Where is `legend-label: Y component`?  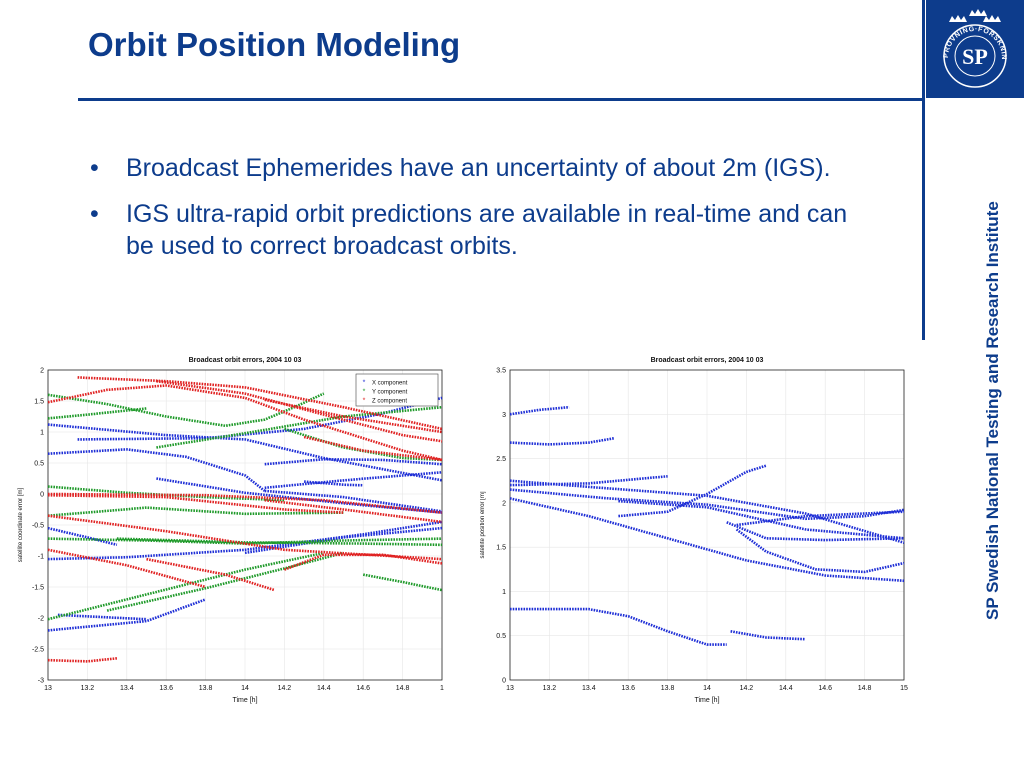
legend-label: Y component is located at coordinates (390, 393).